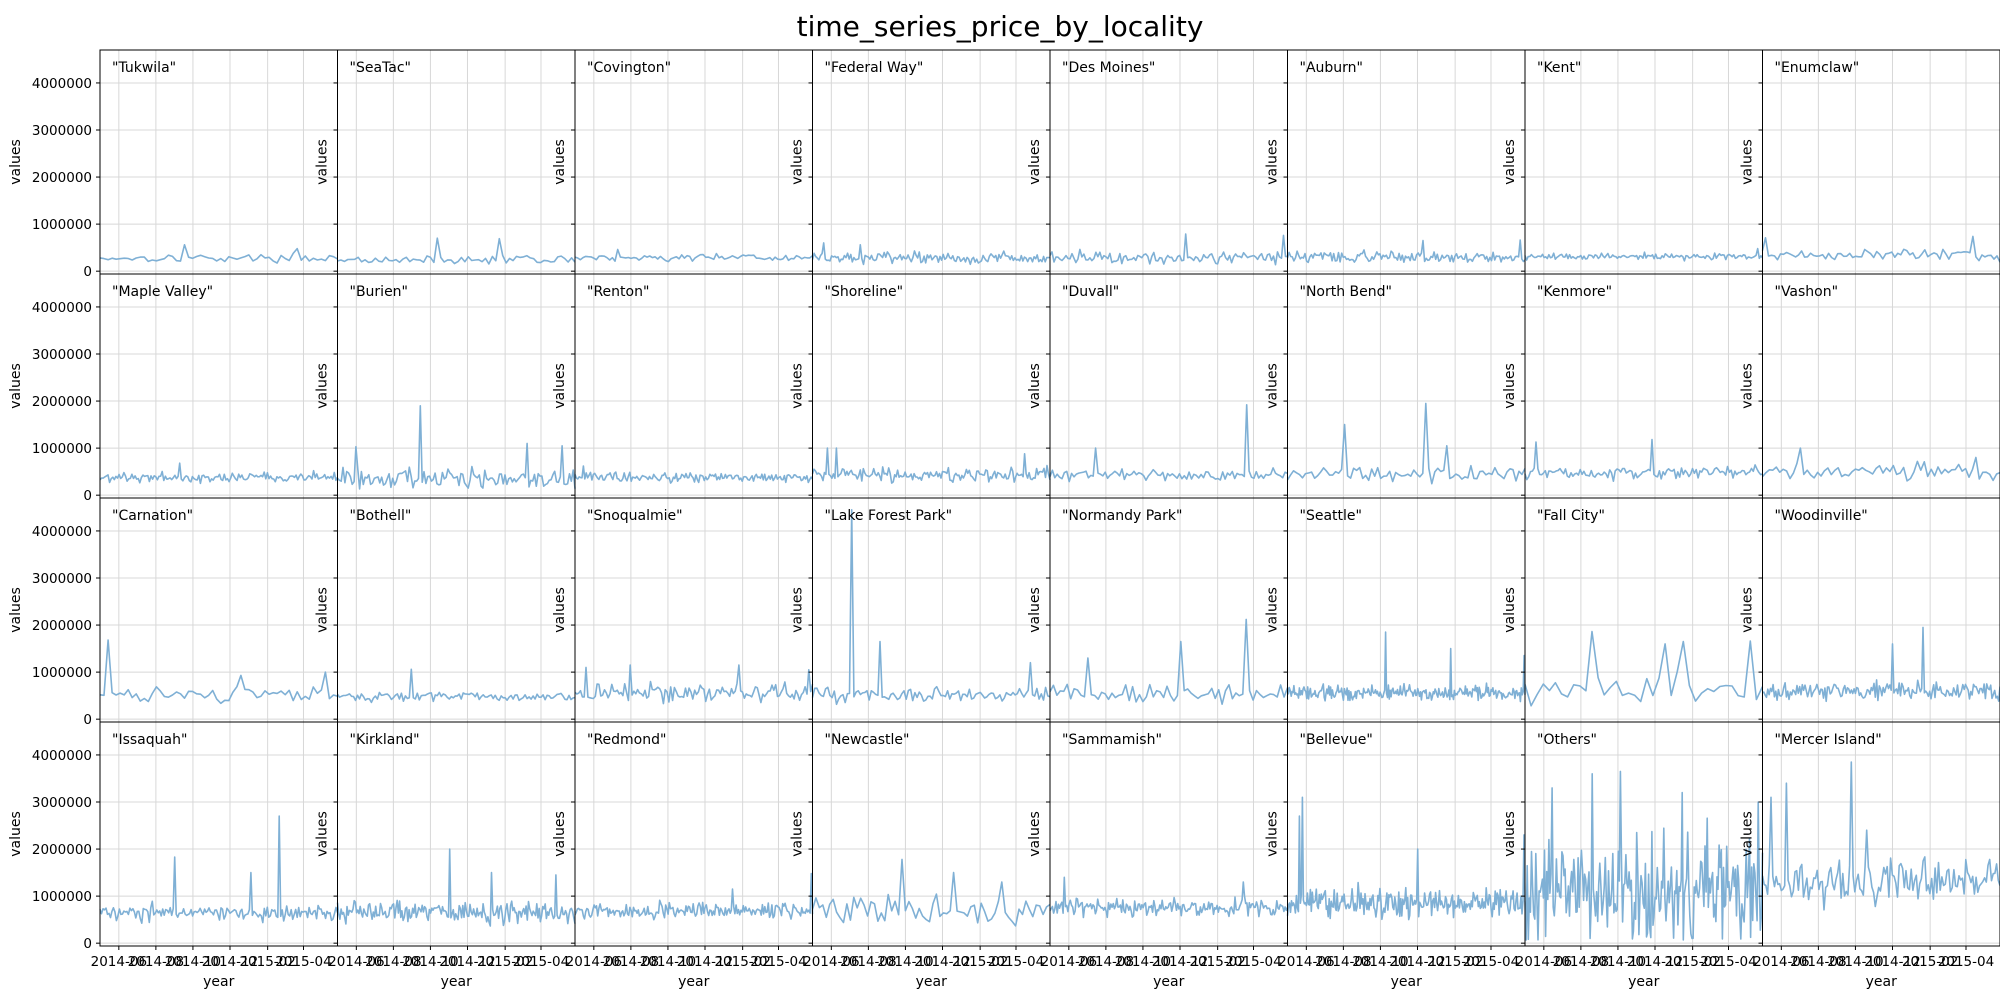  Describe the element at coordinates (1157, 162) in the screenshot. I see `panel-4: values "Des Moines"` at that location.